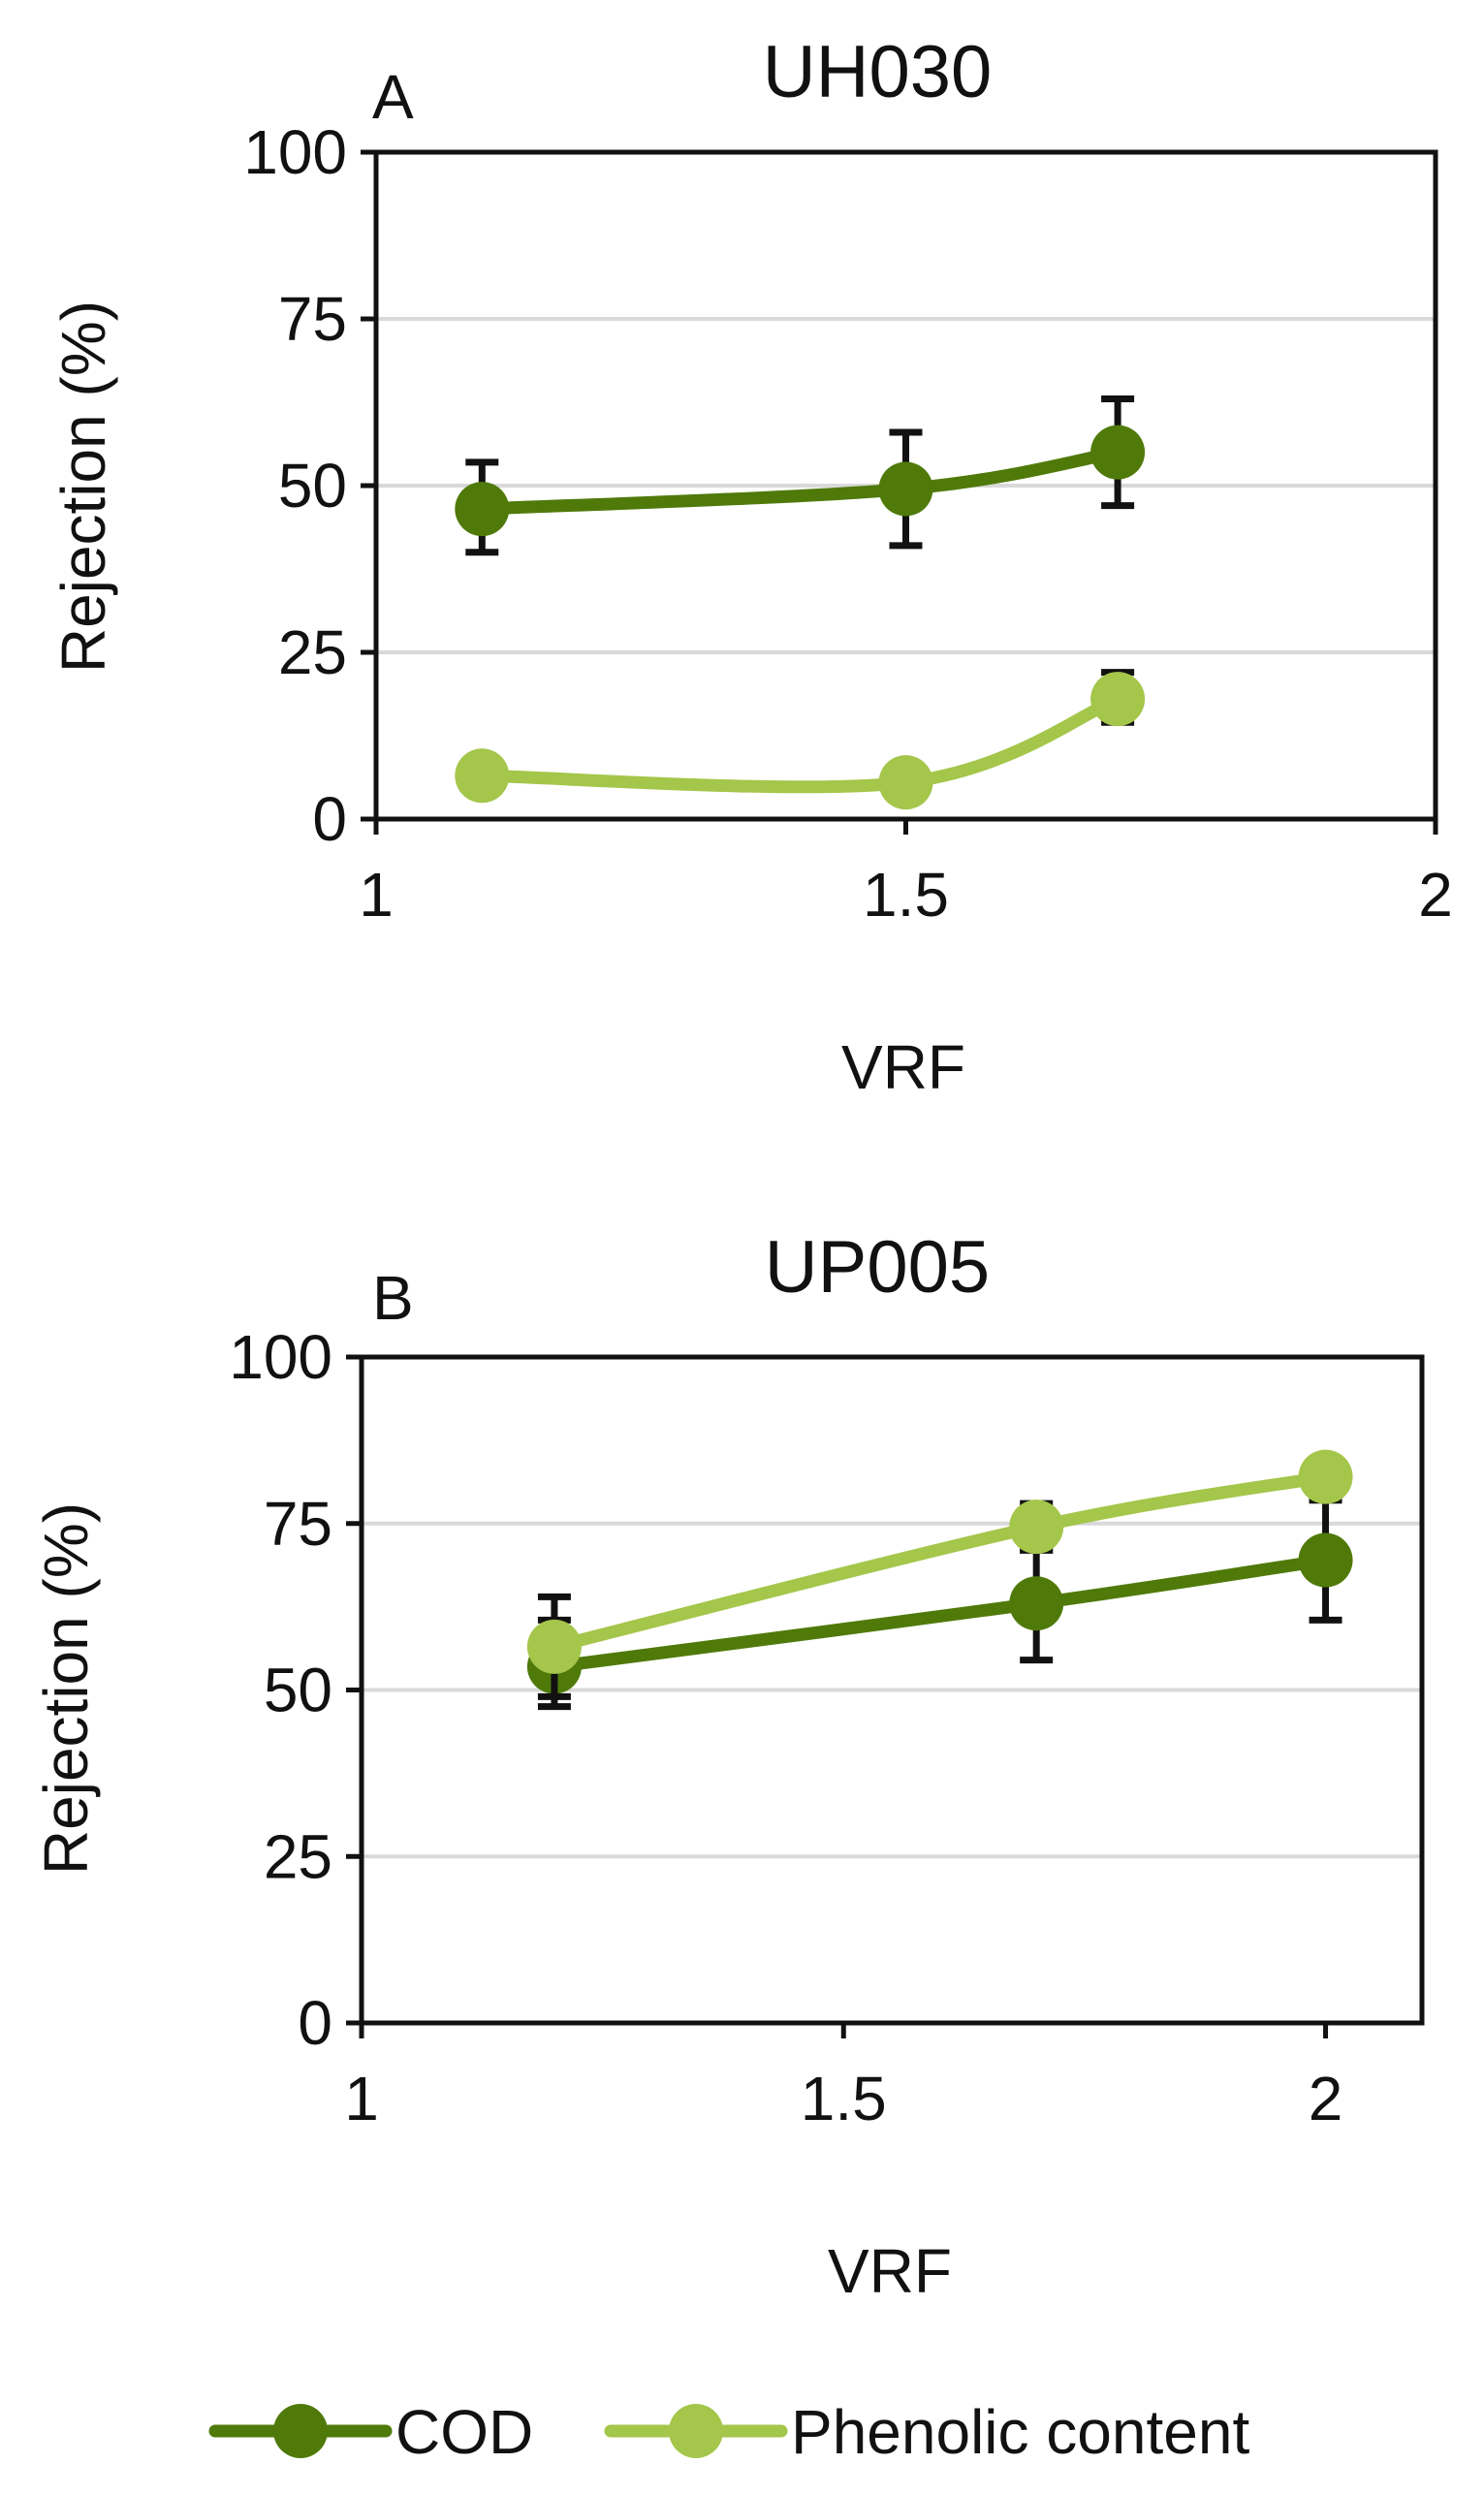  I want to click on legend: COD Phenolic content, so click(728, 2432).